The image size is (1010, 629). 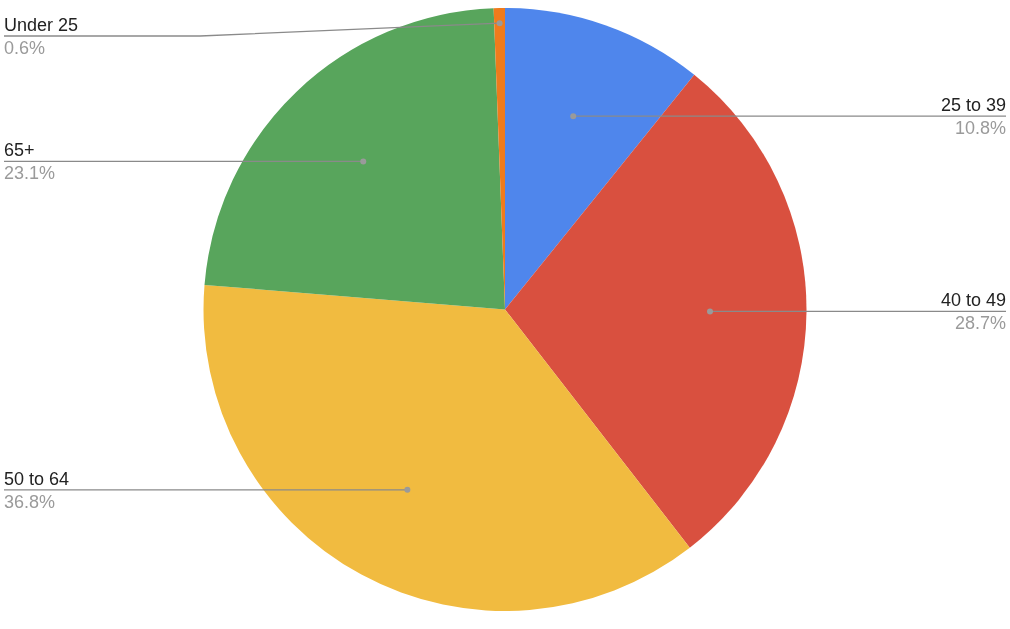 I want to click on data-label: 36.8%, so click(x=30, y=501).